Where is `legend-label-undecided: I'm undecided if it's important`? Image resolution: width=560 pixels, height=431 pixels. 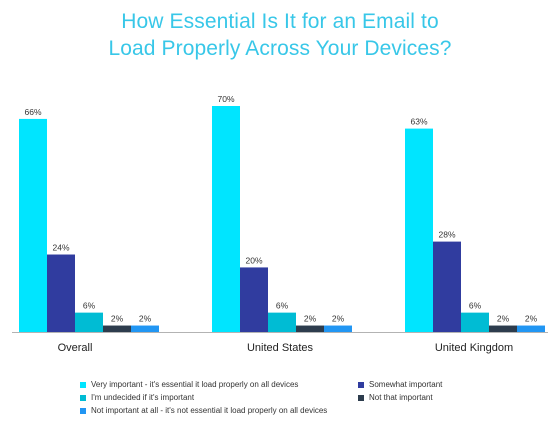
legend-label-undecided: I'm undecided if it's important is located at coordinates (143, 397).